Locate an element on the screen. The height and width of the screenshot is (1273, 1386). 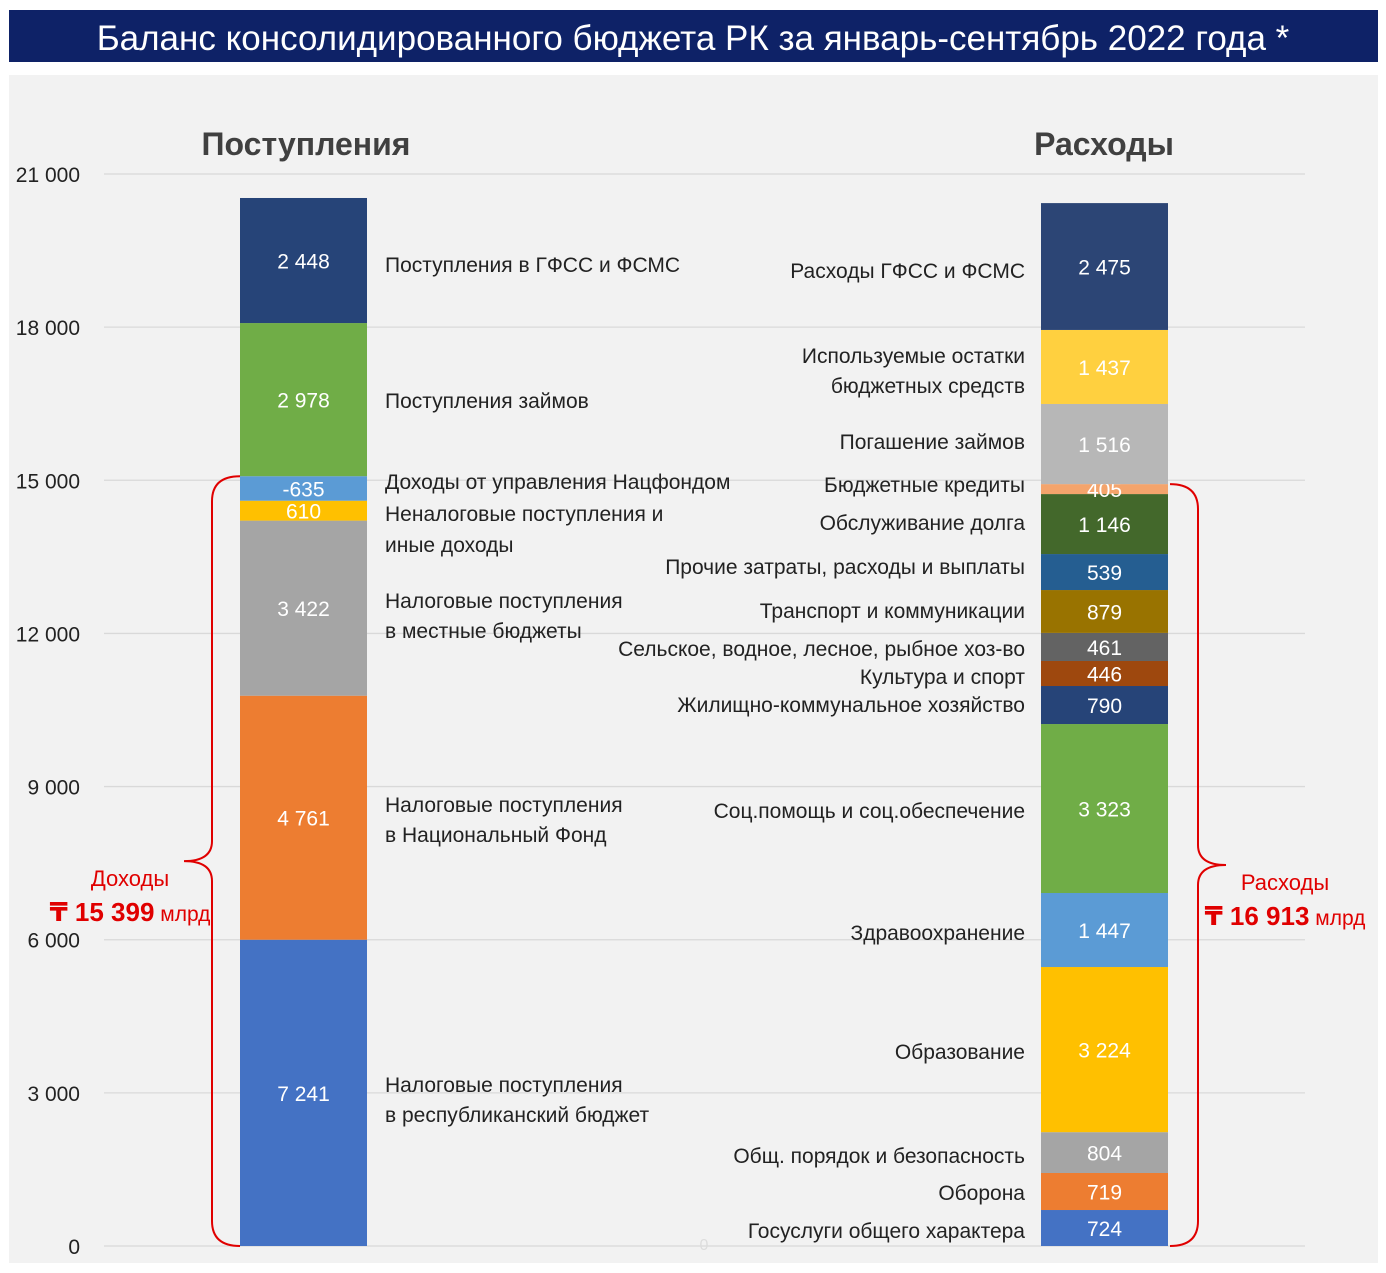
value-label: 446 is located at coordinates (1104, 675).